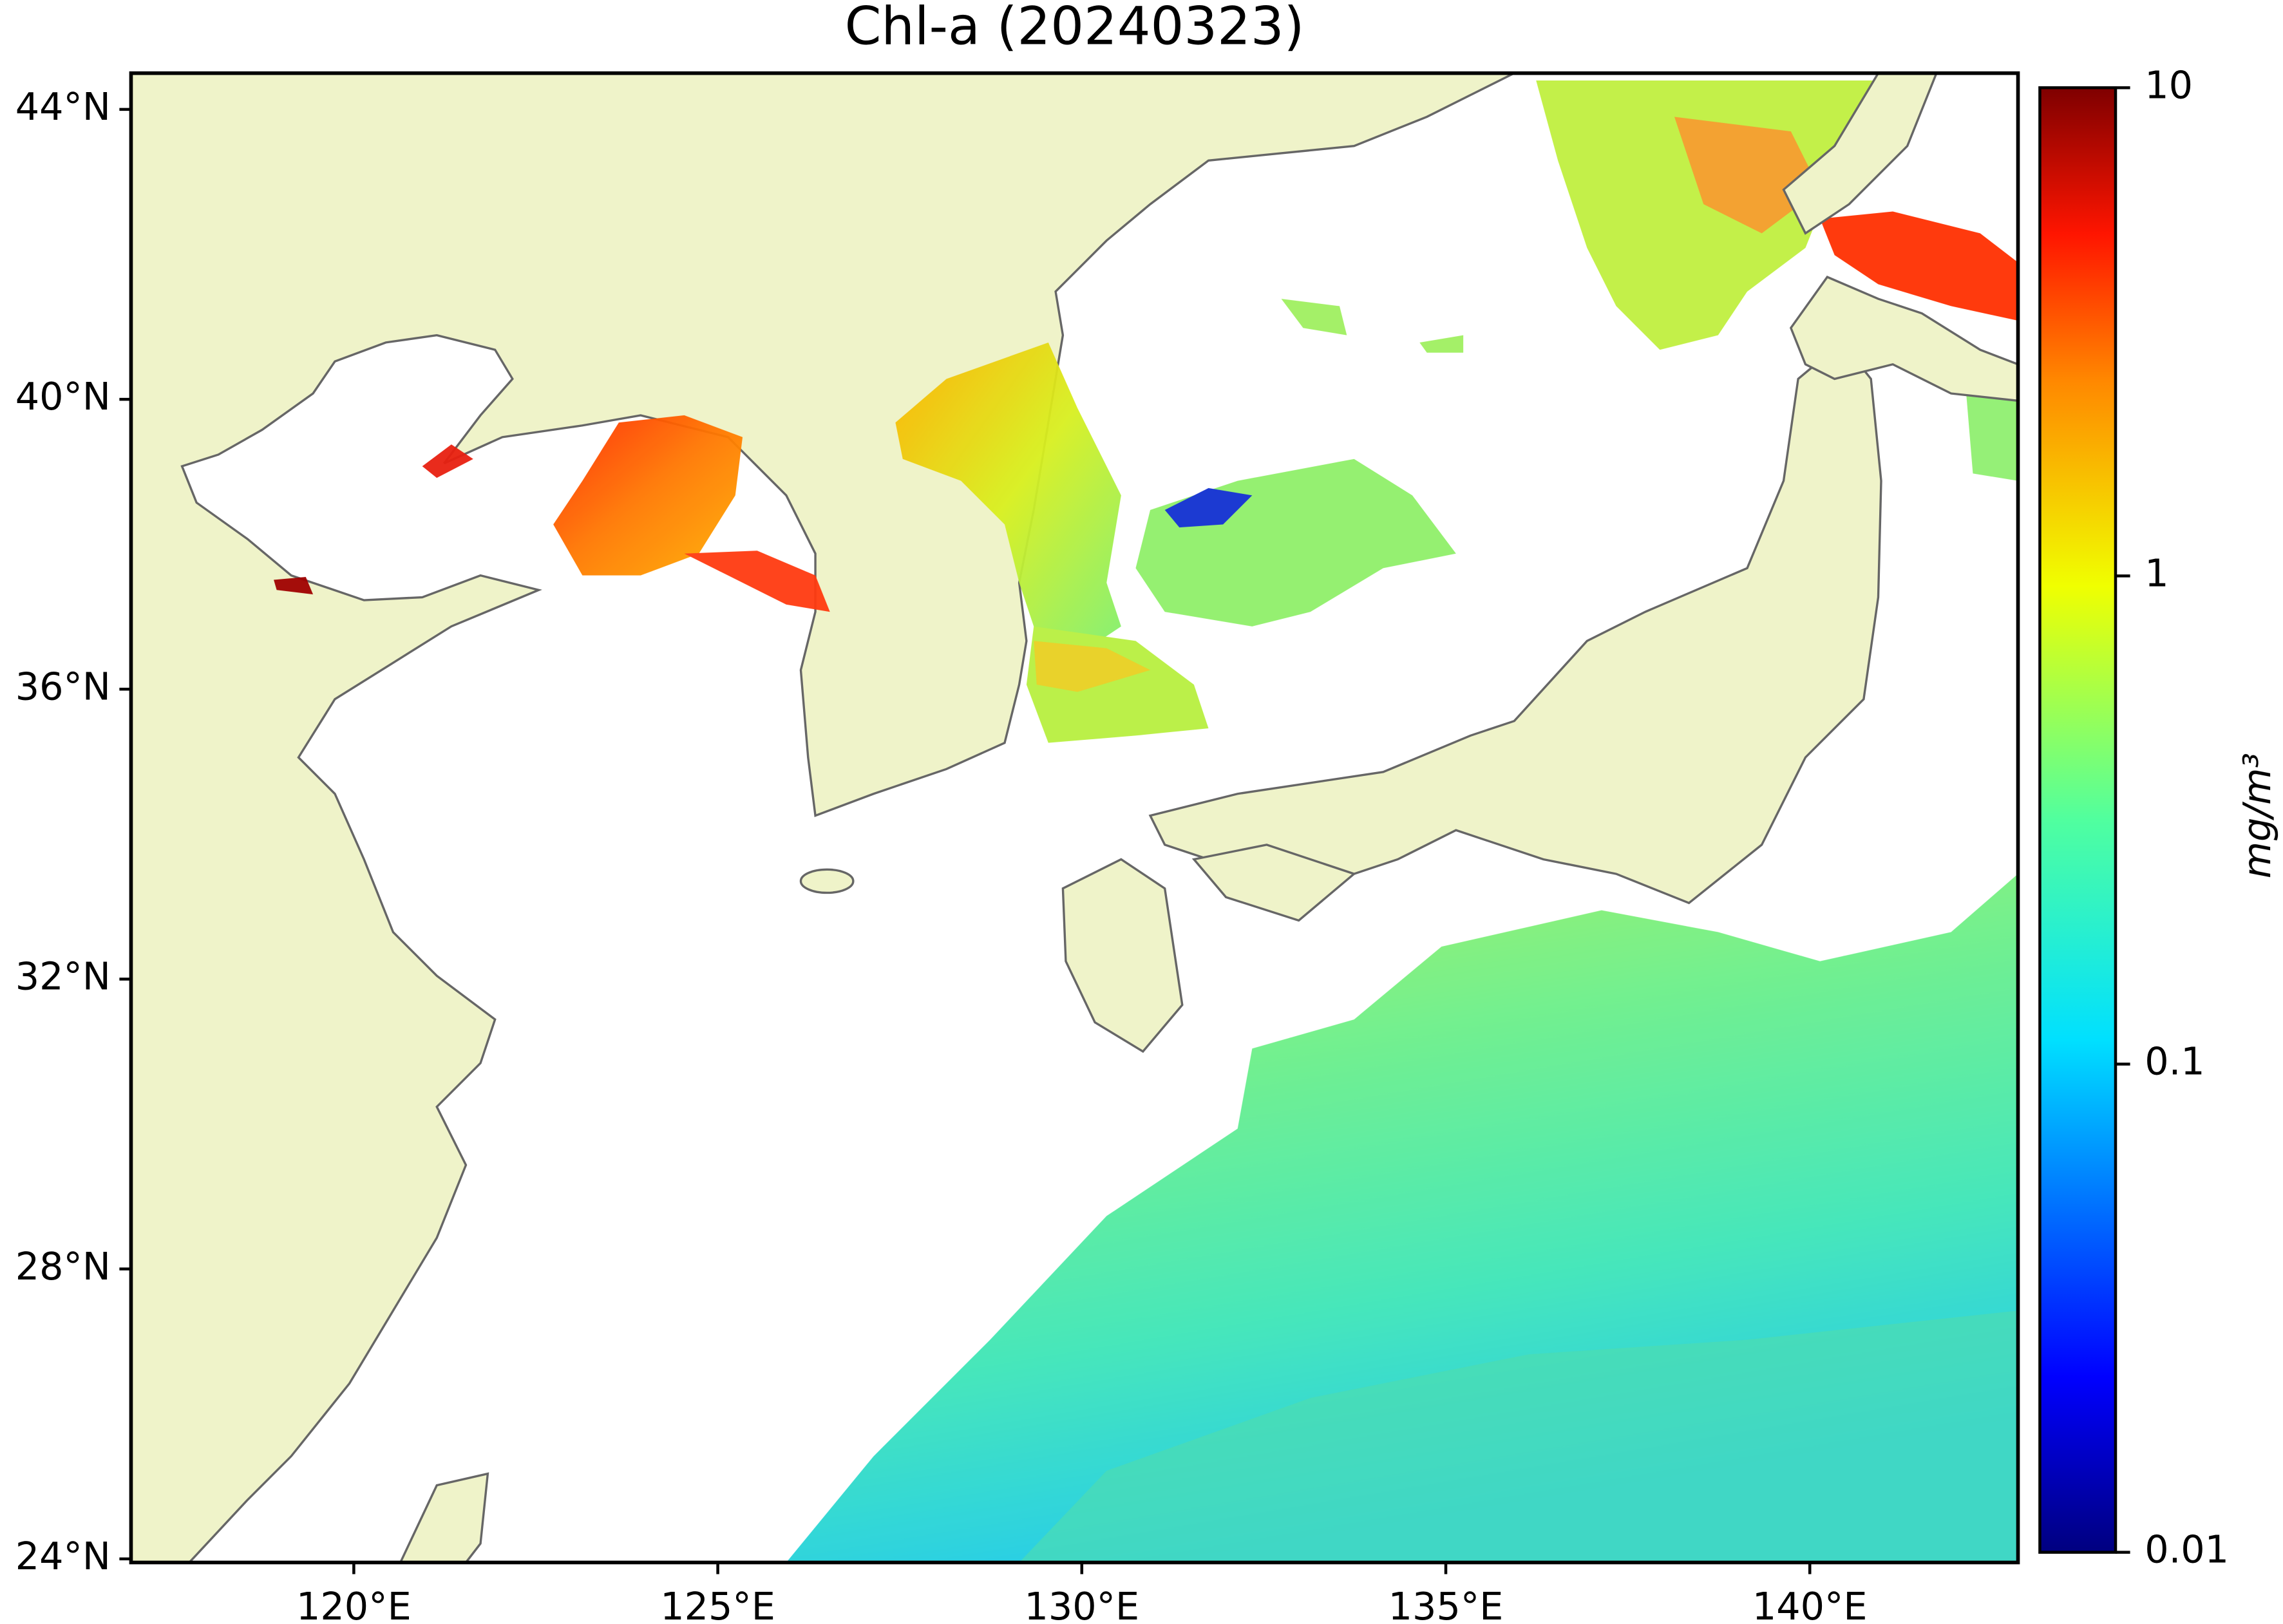 This screenshot has height=1624, width=2283. Describe the element at coordinates (827, 881) in the screenshot. I see `jeju` at that location.